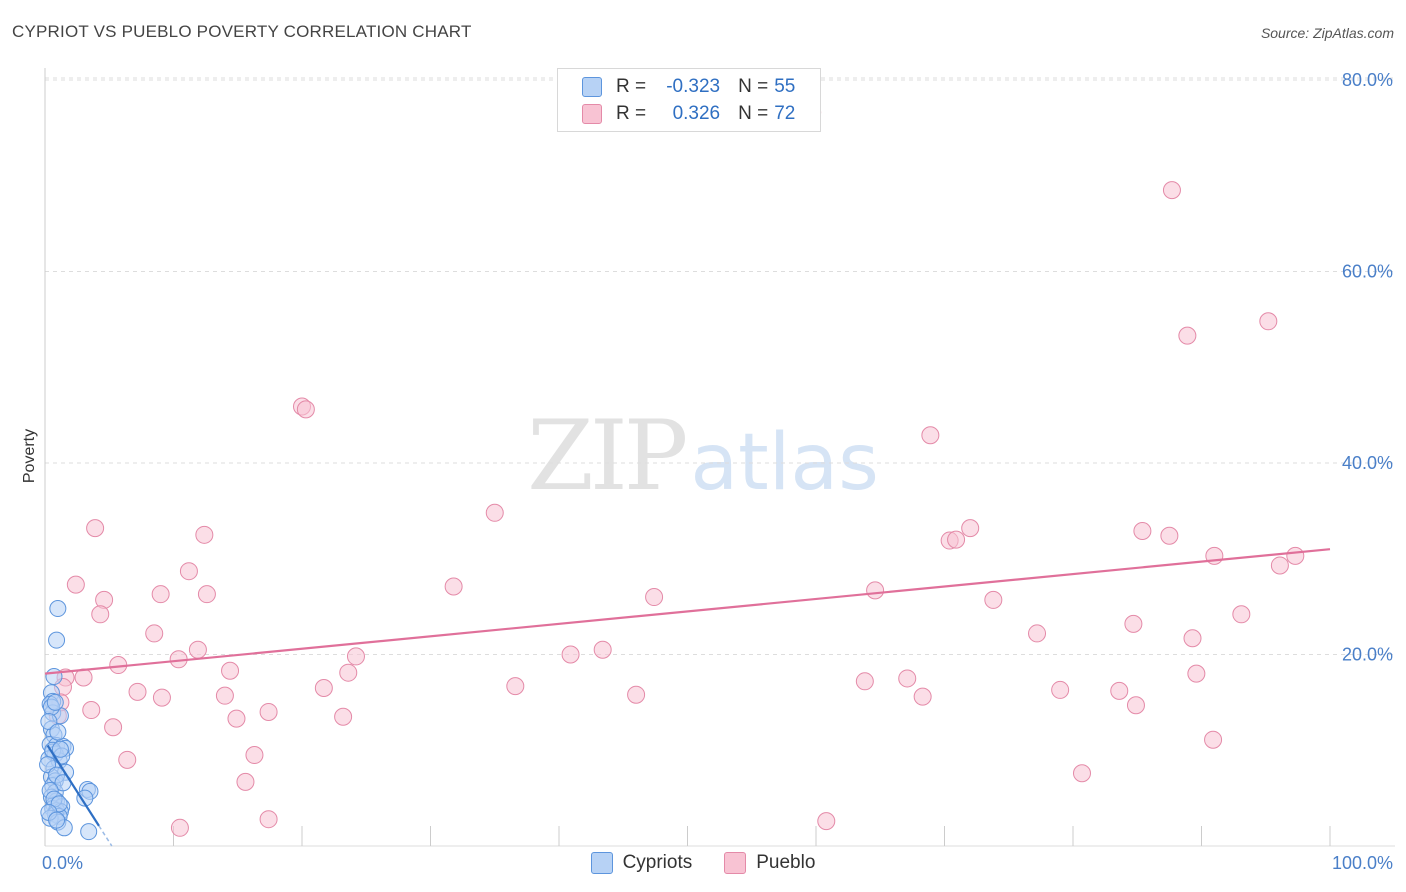  I want to click on x-tick-label: 0.0%, so click(62, 863).